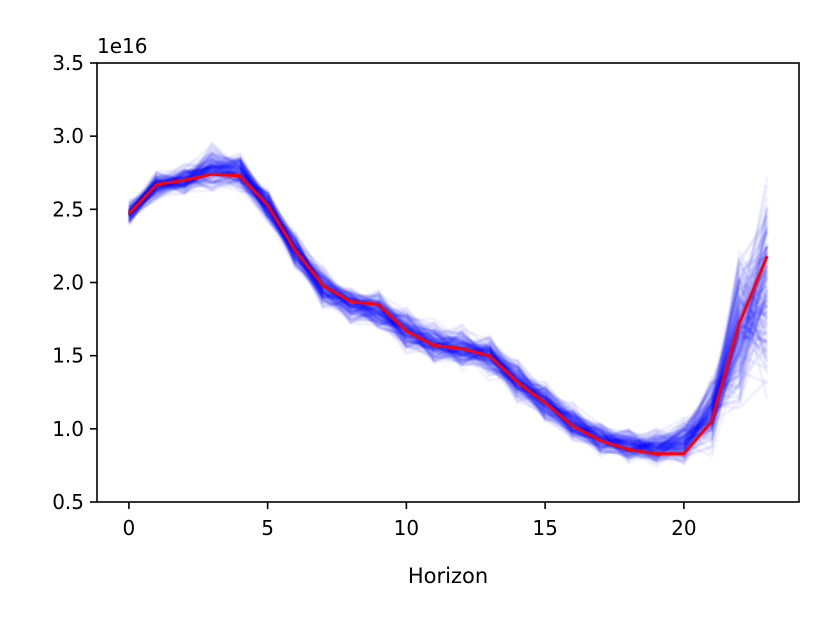 Image resolution: width=830 pixels, height=623 pixels. Describe the element at coordinates (68, 283) in the screenshot. I see `y-tick-label: 2.0` at that location.